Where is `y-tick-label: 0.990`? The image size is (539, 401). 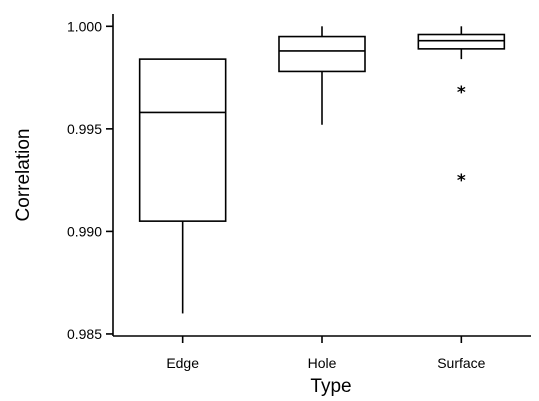 y-tick-label: 0.990 is located at coordinates (84, 231).